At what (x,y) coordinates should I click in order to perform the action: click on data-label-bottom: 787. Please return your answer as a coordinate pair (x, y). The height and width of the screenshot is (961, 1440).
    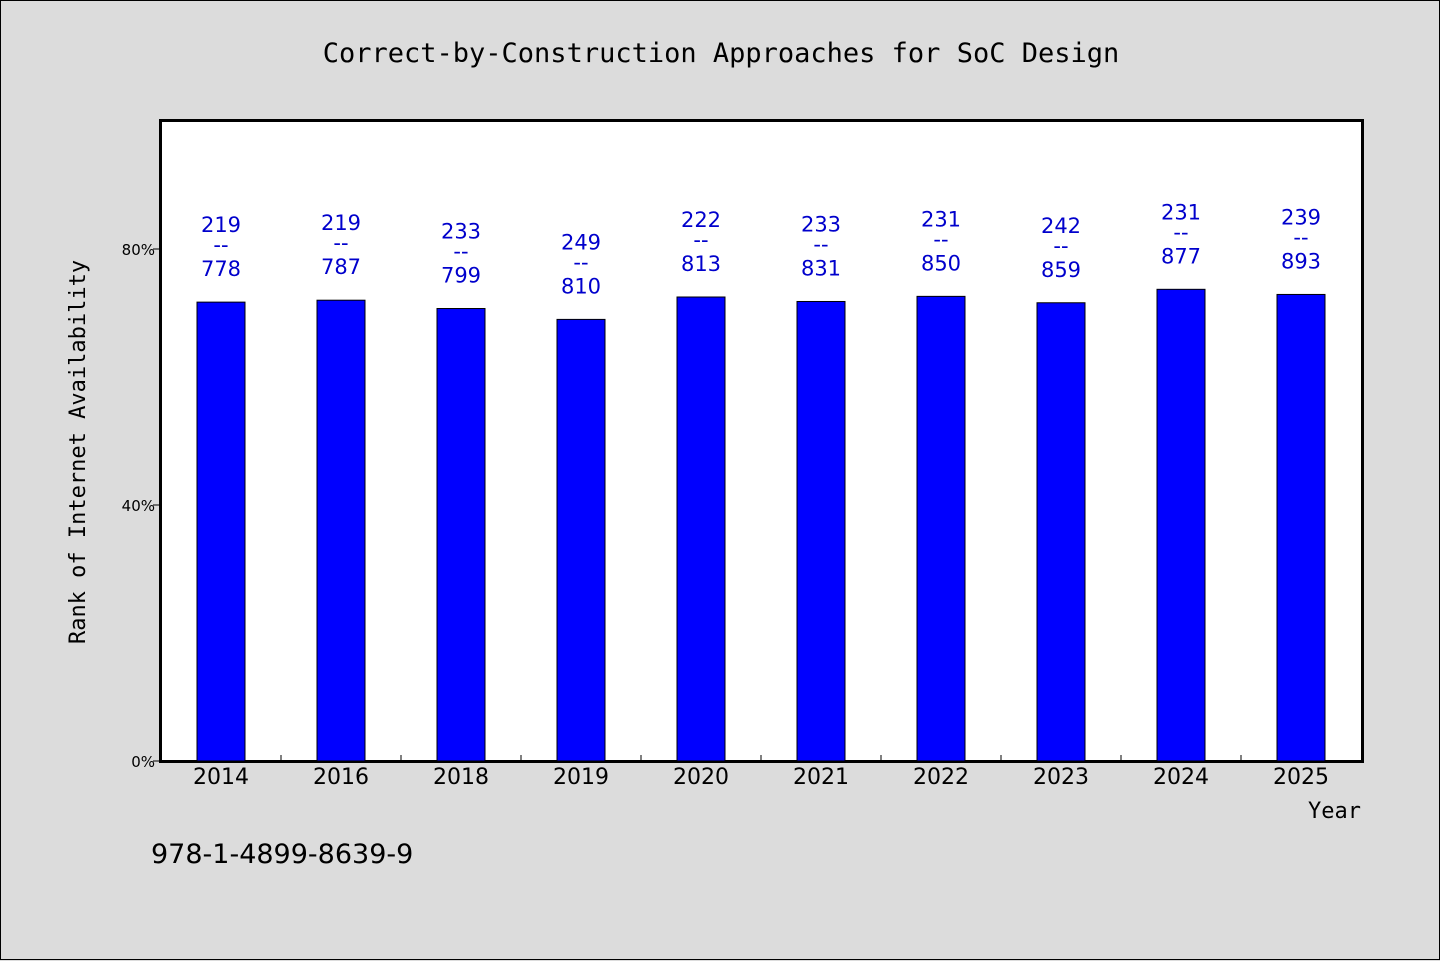
    Looking at the image, I should click on (341, 267).